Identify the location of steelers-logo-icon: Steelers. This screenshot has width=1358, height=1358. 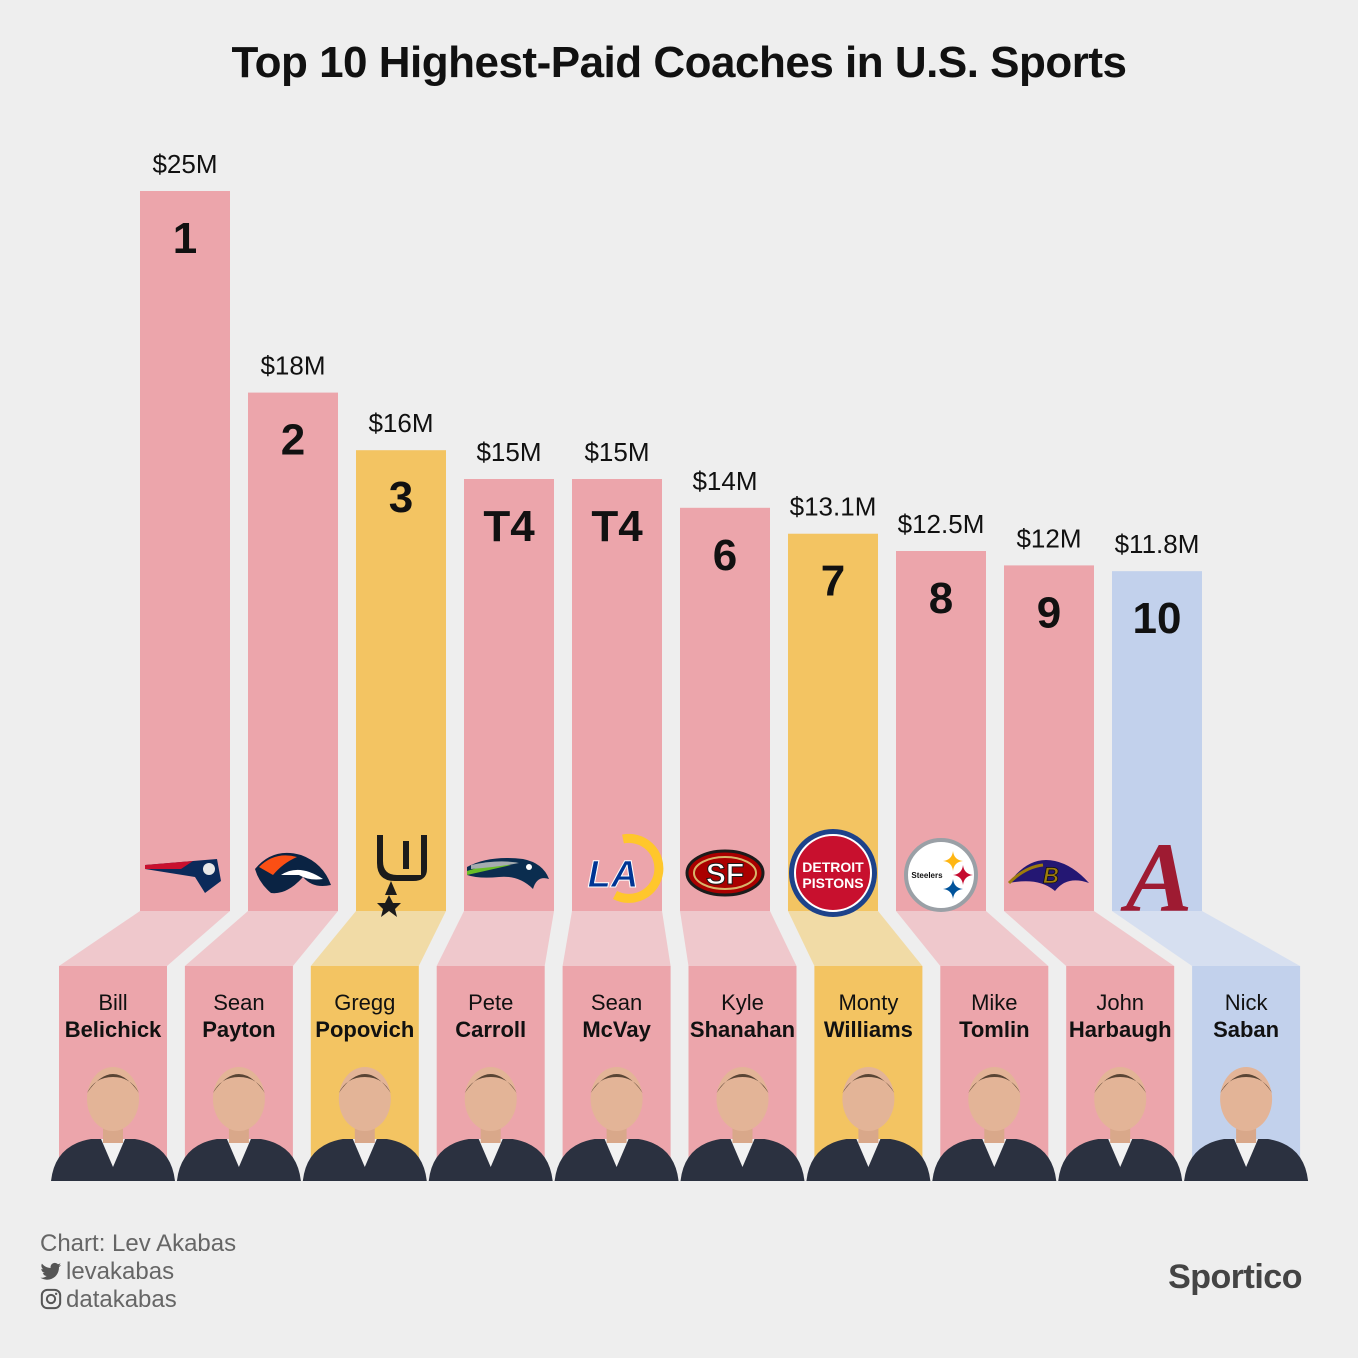
(941, 875).